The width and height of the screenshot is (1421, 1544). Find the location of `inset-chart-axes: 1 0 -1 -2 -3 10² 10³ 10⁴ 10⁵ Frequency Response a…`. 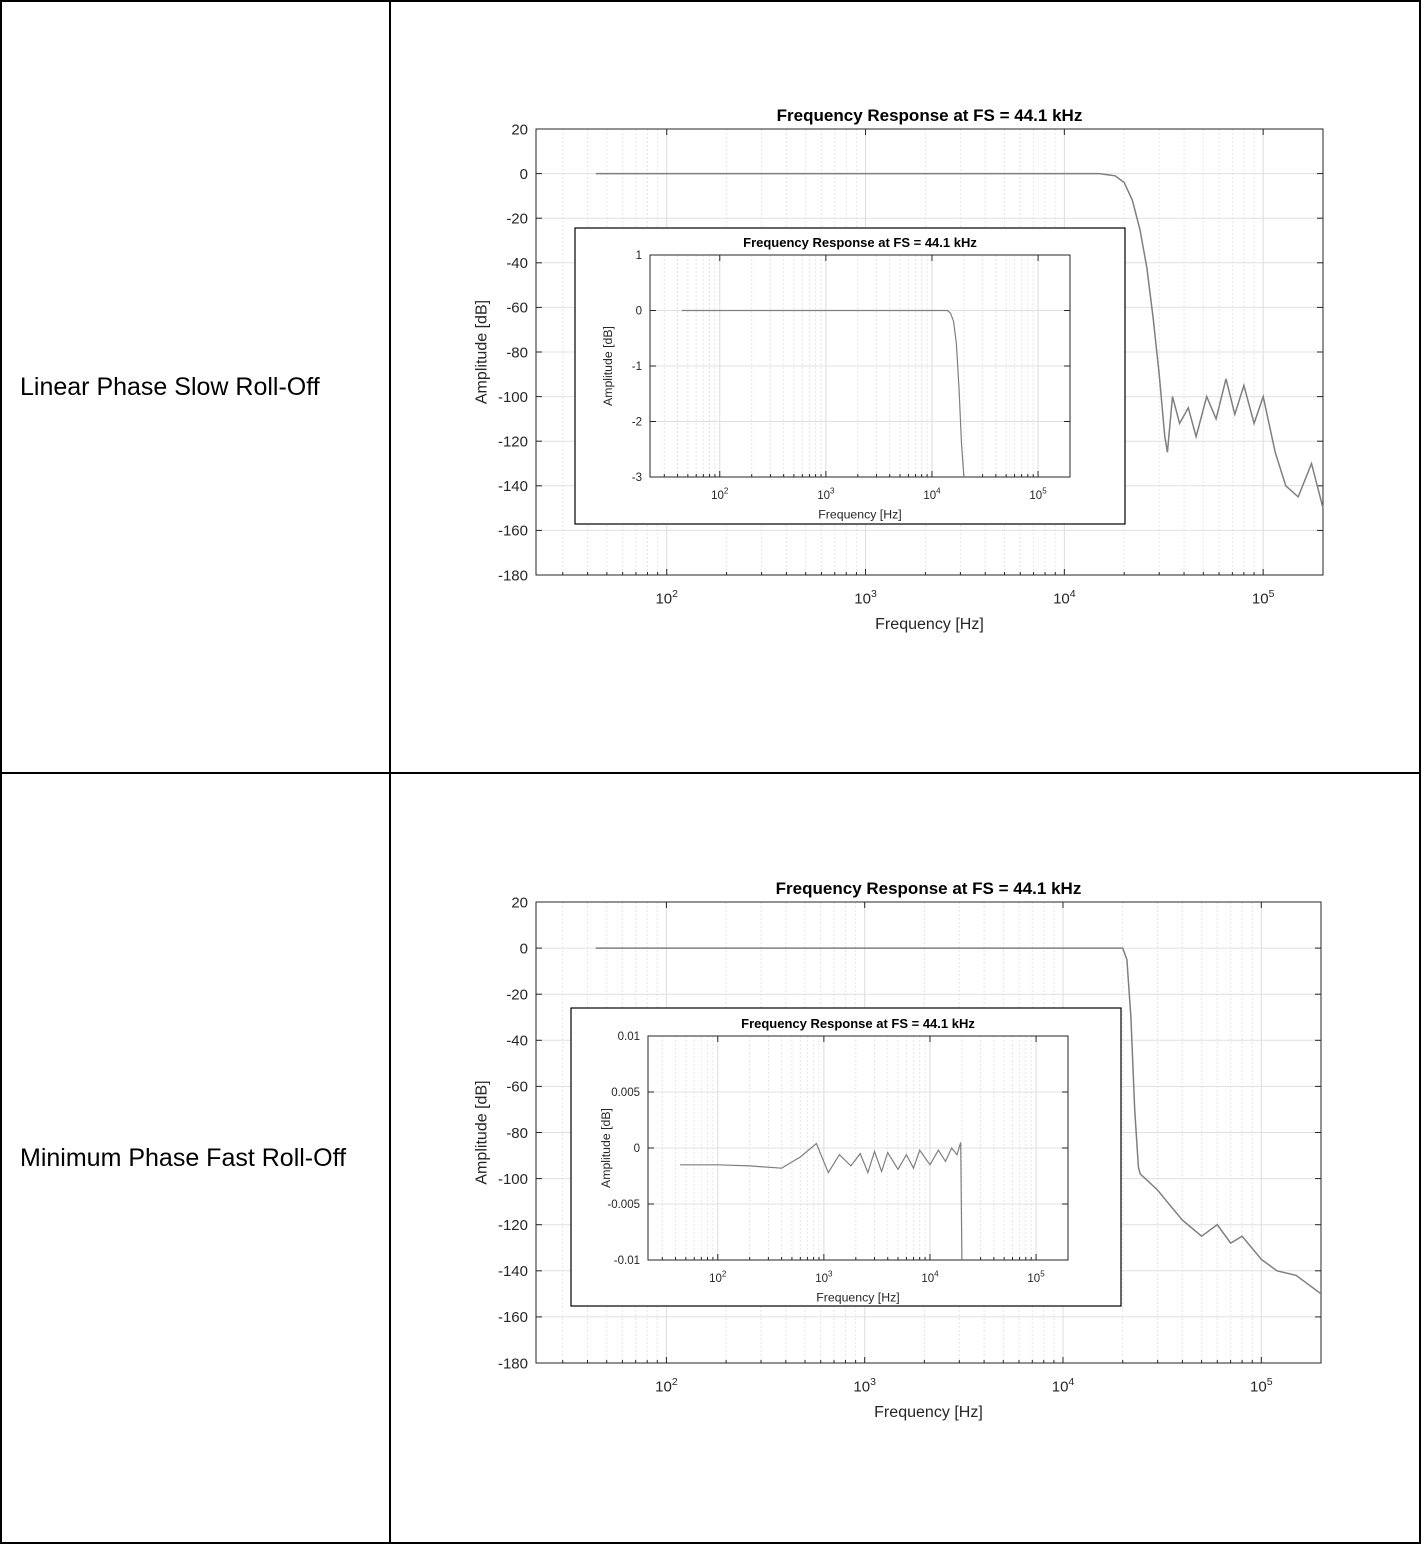

inset-chart-axes: 1 0 -1 -2 -3 10² 10³ 10⁴ 10⁵ Frequency Response a… is located at coordinates (836, 378).